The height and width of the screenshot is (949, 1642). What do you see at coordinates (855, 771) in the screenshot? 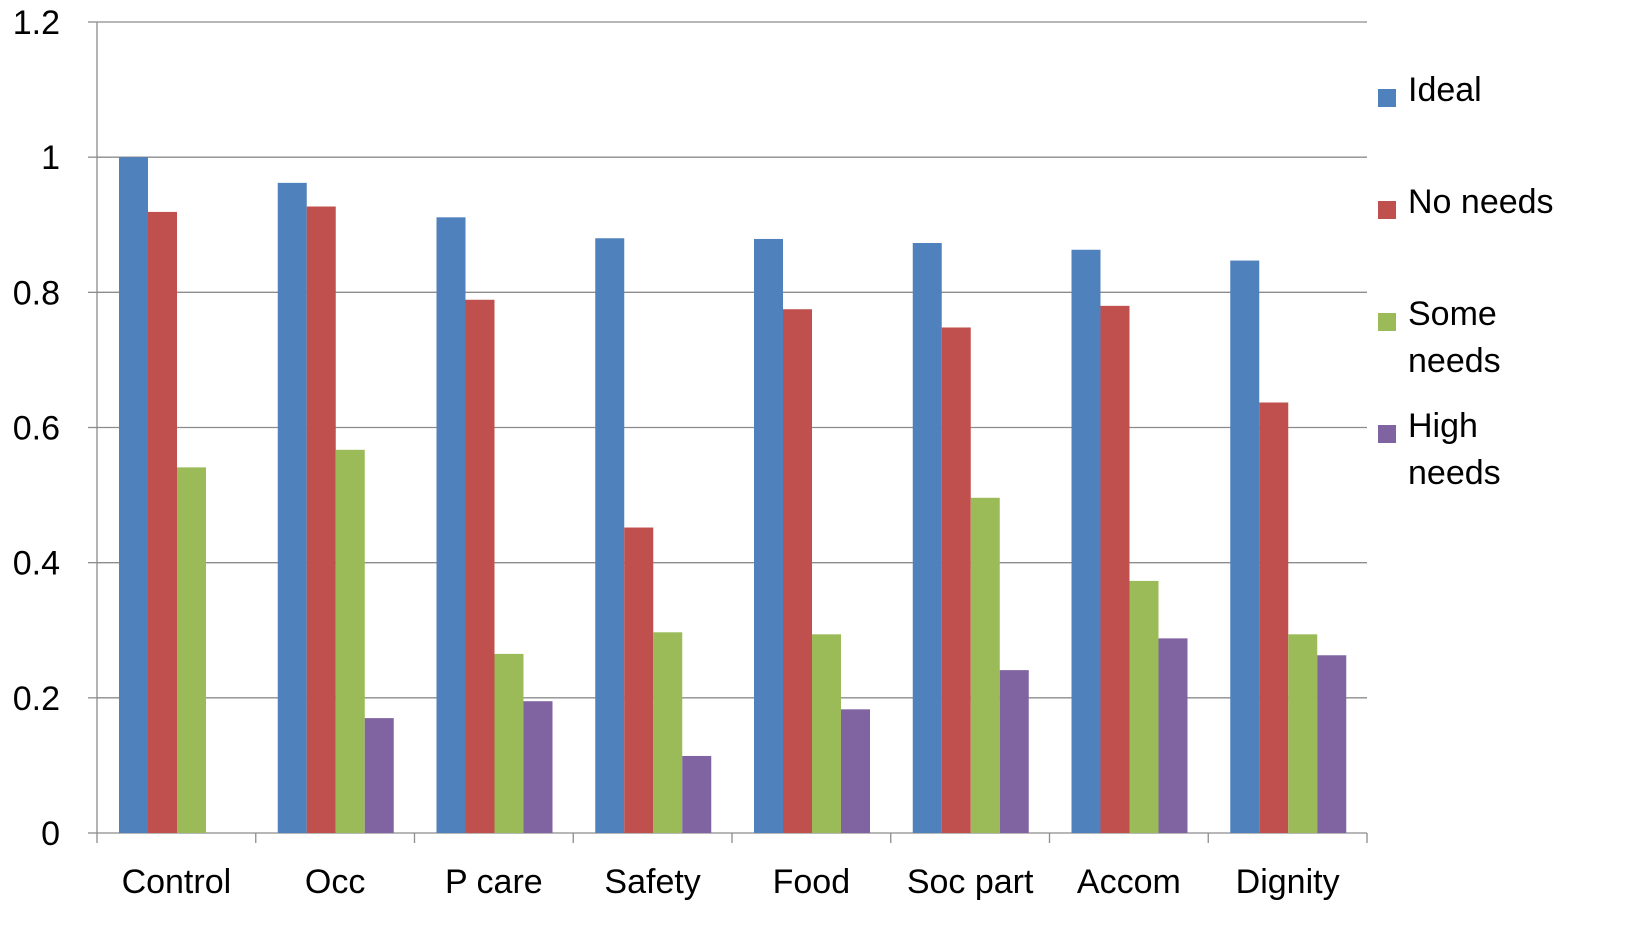
I see `bar-high-needs-food` at bounding box center [855, 771].